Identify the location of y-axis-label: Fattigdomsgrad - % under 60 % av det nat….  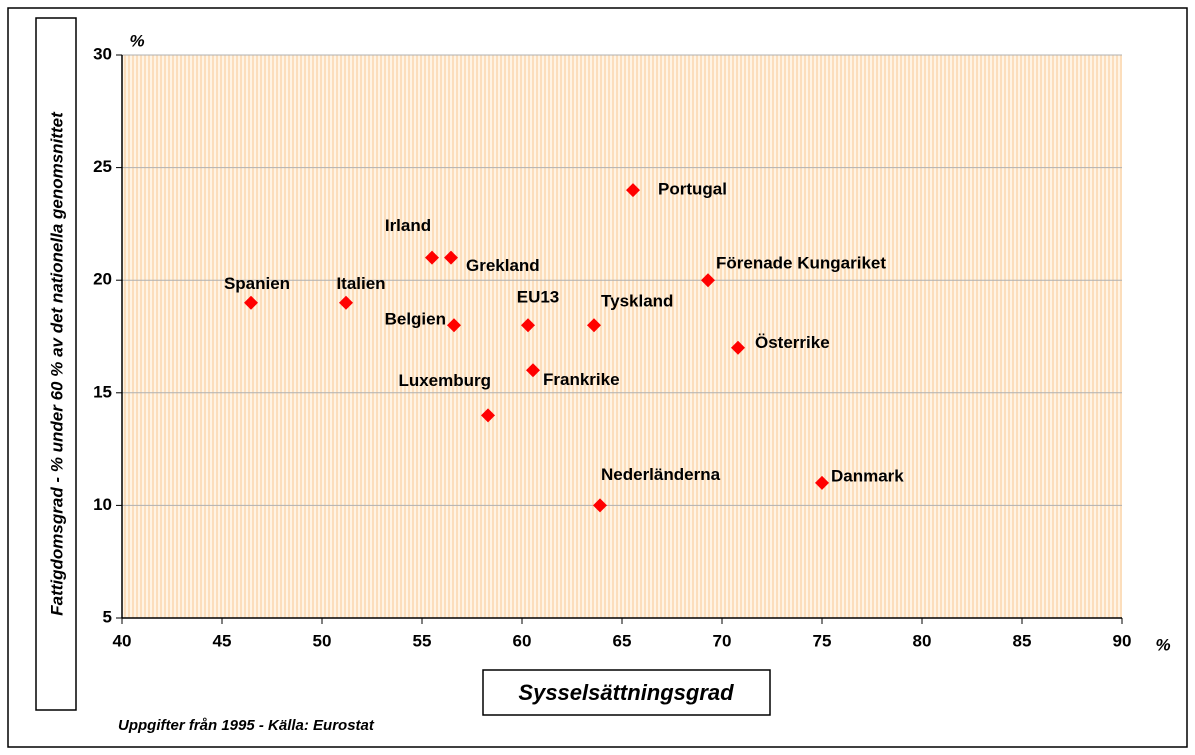
(56, 363).